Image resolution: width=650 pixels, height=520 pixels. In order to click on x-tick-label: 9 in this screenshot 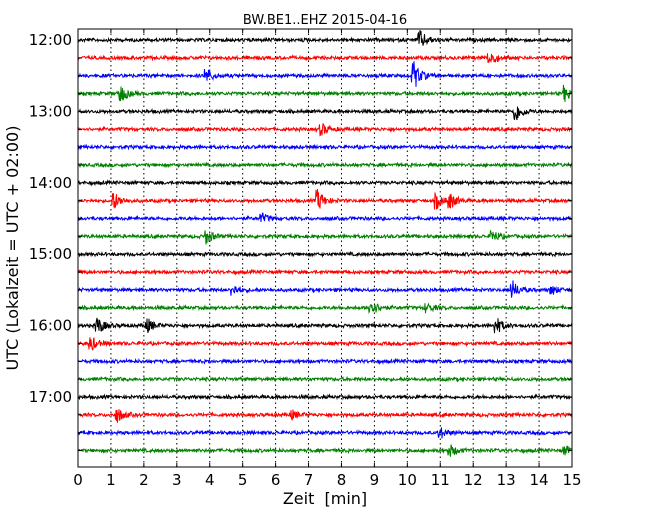, I will do `click(375, 480)`.